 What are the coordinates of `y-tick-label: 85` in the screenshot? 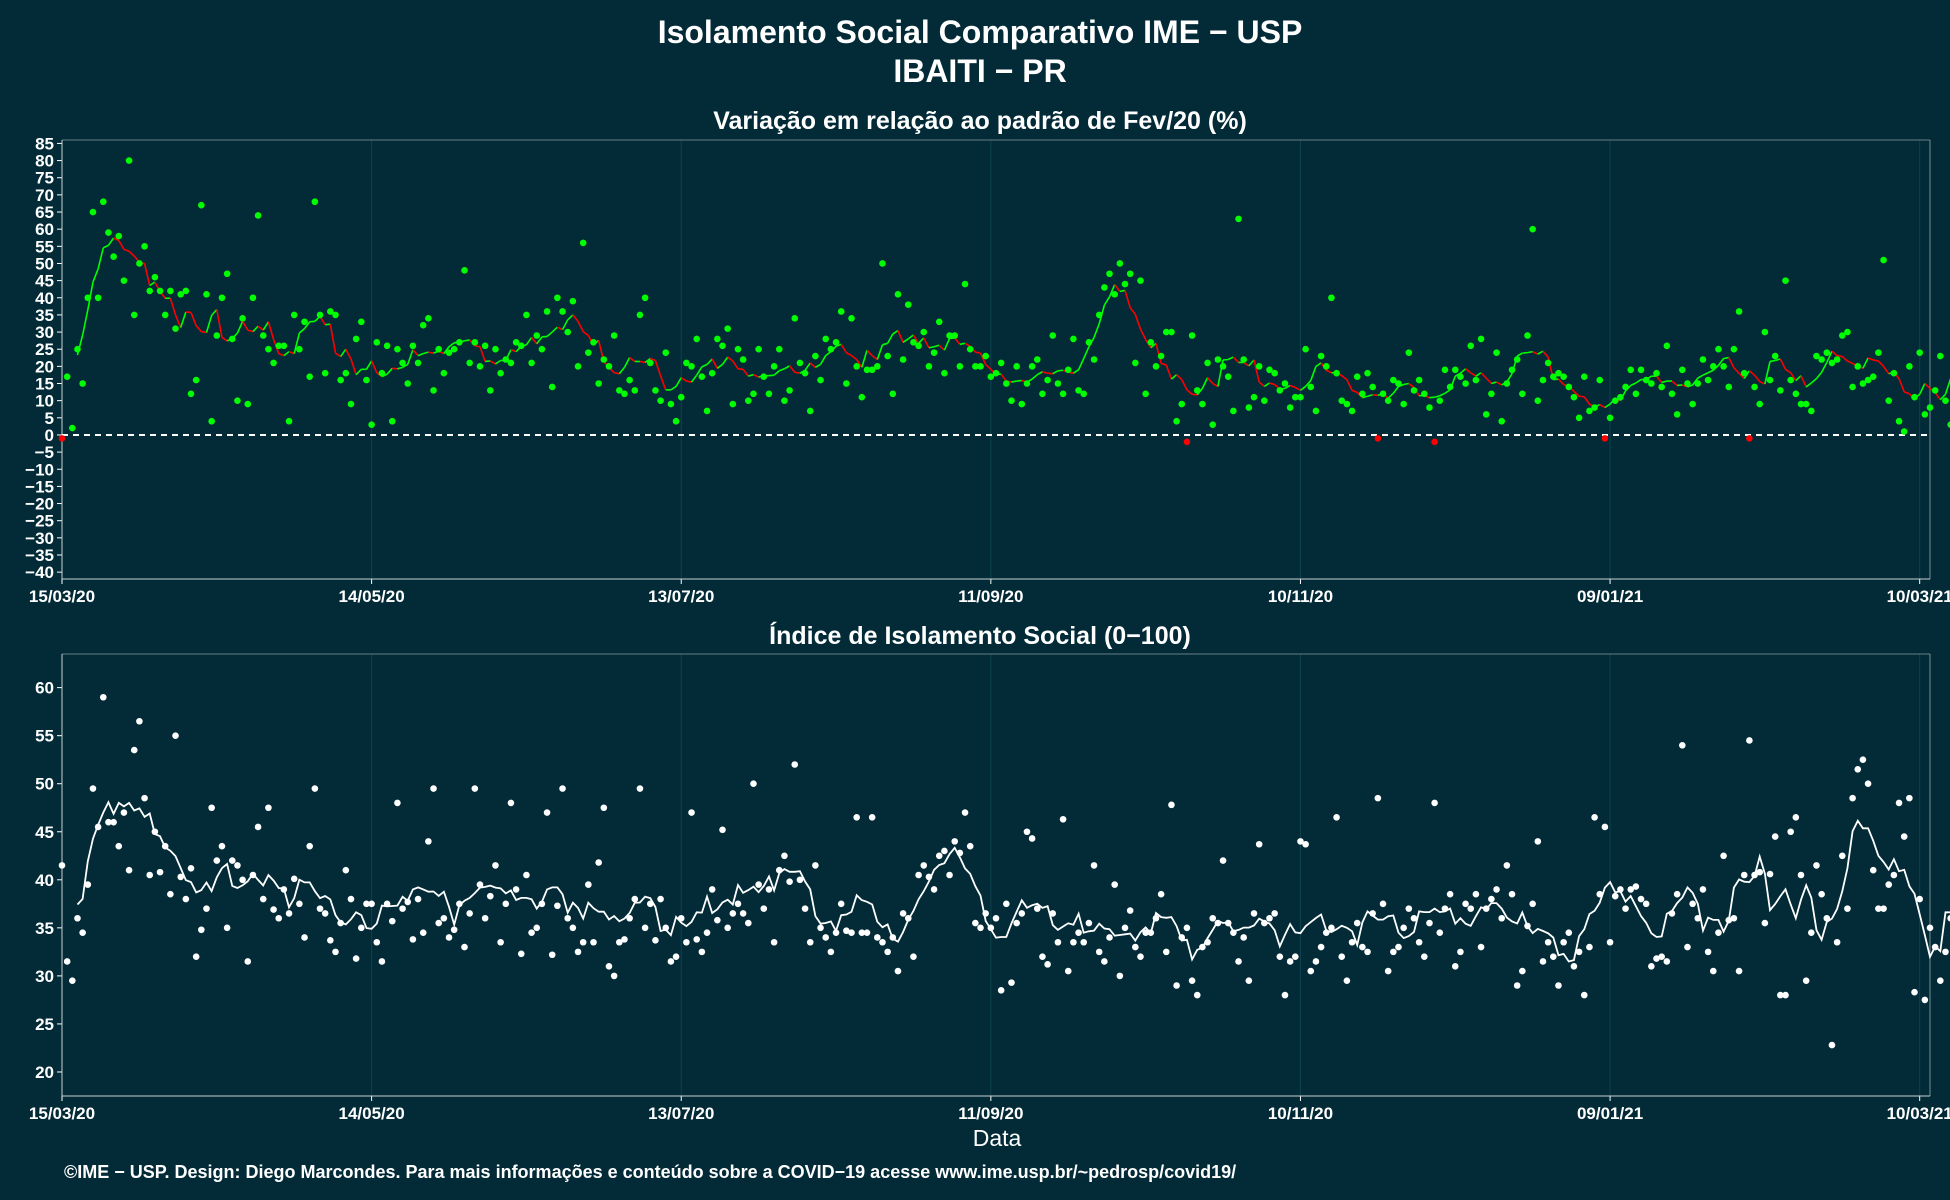 It's located at (44, 143).